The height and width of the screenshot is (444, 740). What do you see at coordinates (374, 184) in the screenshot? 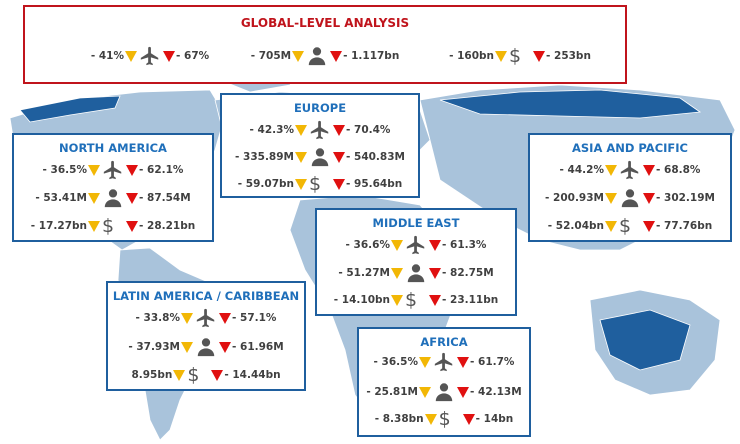
I see `revenue-upper-value: - 95.64bn` at bounding box center [374, 184].